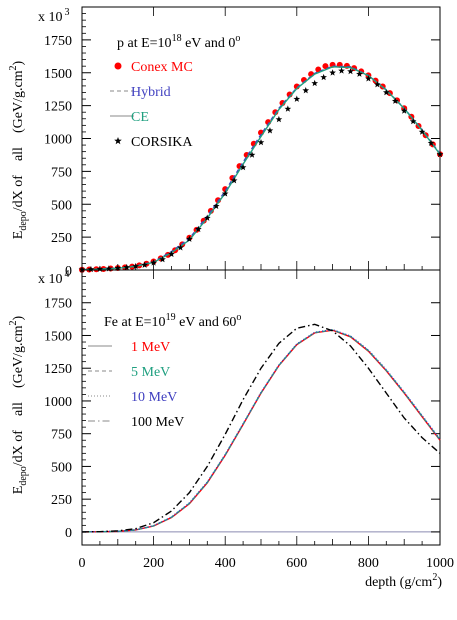 Image resolution: width=457 pixels, height=620 pixels. What do you see at coordinates (162, 142) in the screenshot?
I see `legend-label: CORSIKA` at bounding box center [162, 142].